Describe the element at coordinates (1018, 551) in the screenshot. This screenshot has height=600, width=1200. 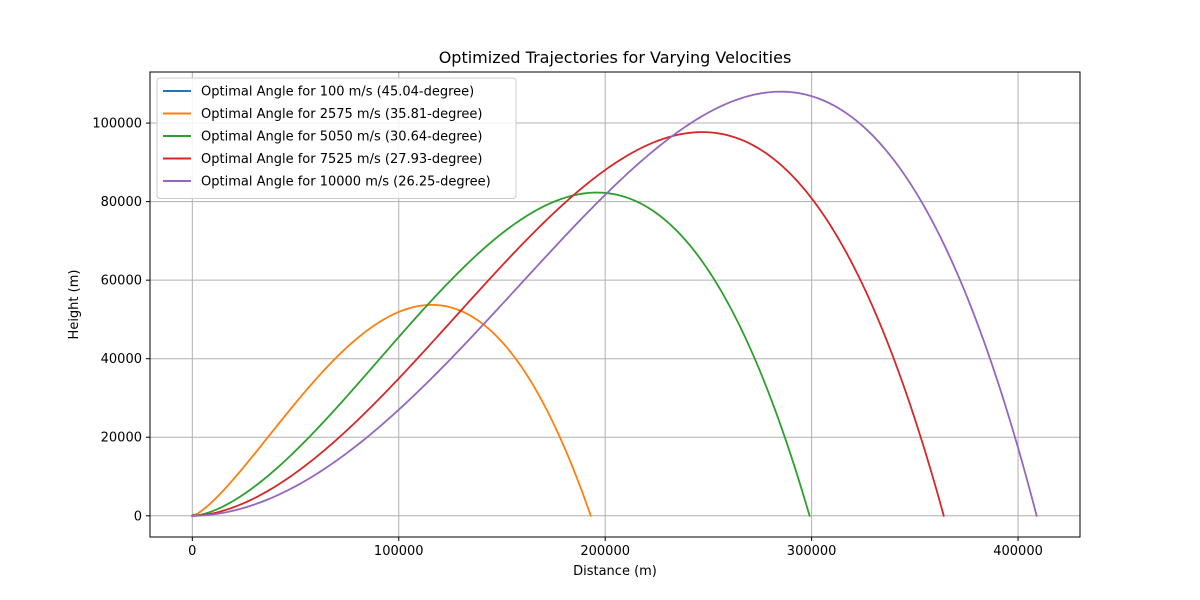
I see `x-tick-label: 400000` at that location.